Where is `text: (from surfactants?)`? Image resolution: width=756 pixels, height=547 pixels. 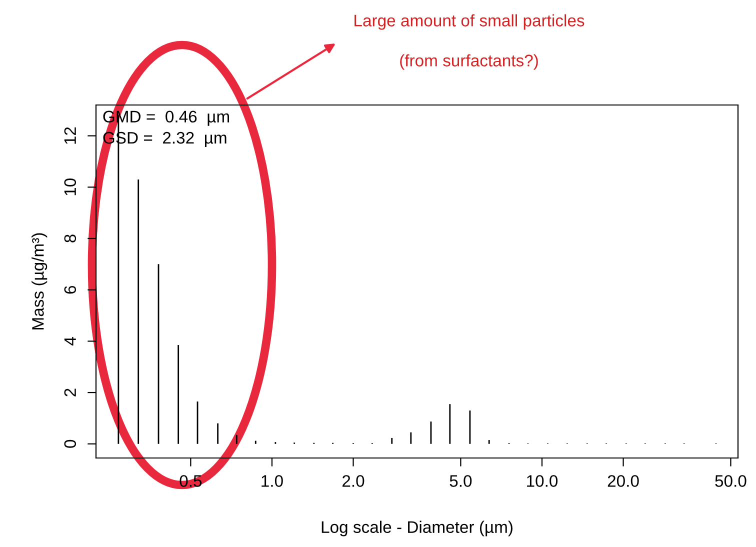 text: (from surfactants?) is located at coordinates (469, 62).